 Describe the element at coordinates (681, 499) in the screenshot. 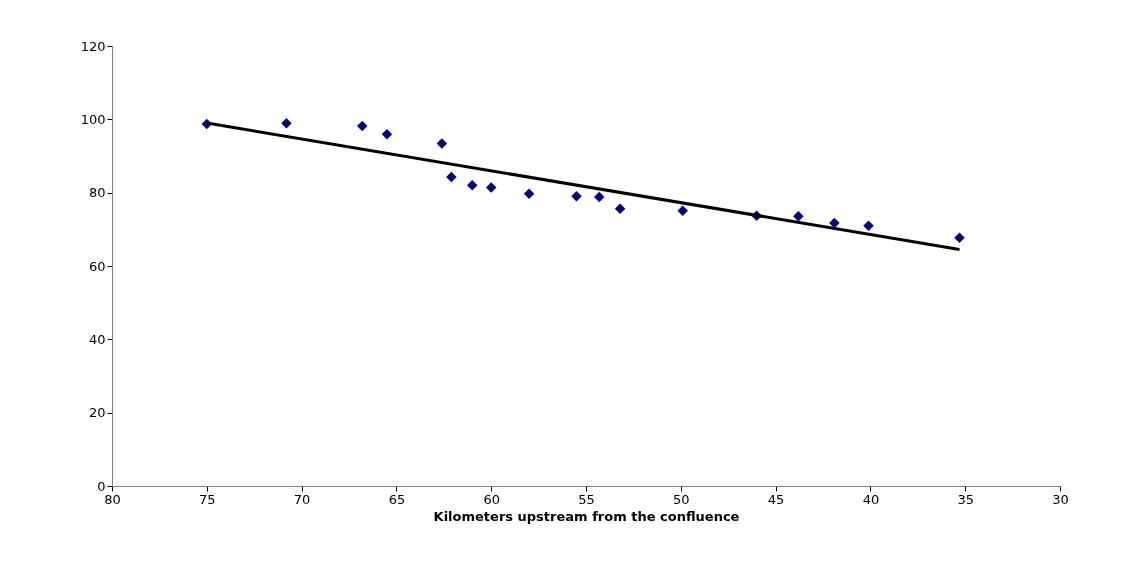

I see `x-tick-label: 50` at that location.